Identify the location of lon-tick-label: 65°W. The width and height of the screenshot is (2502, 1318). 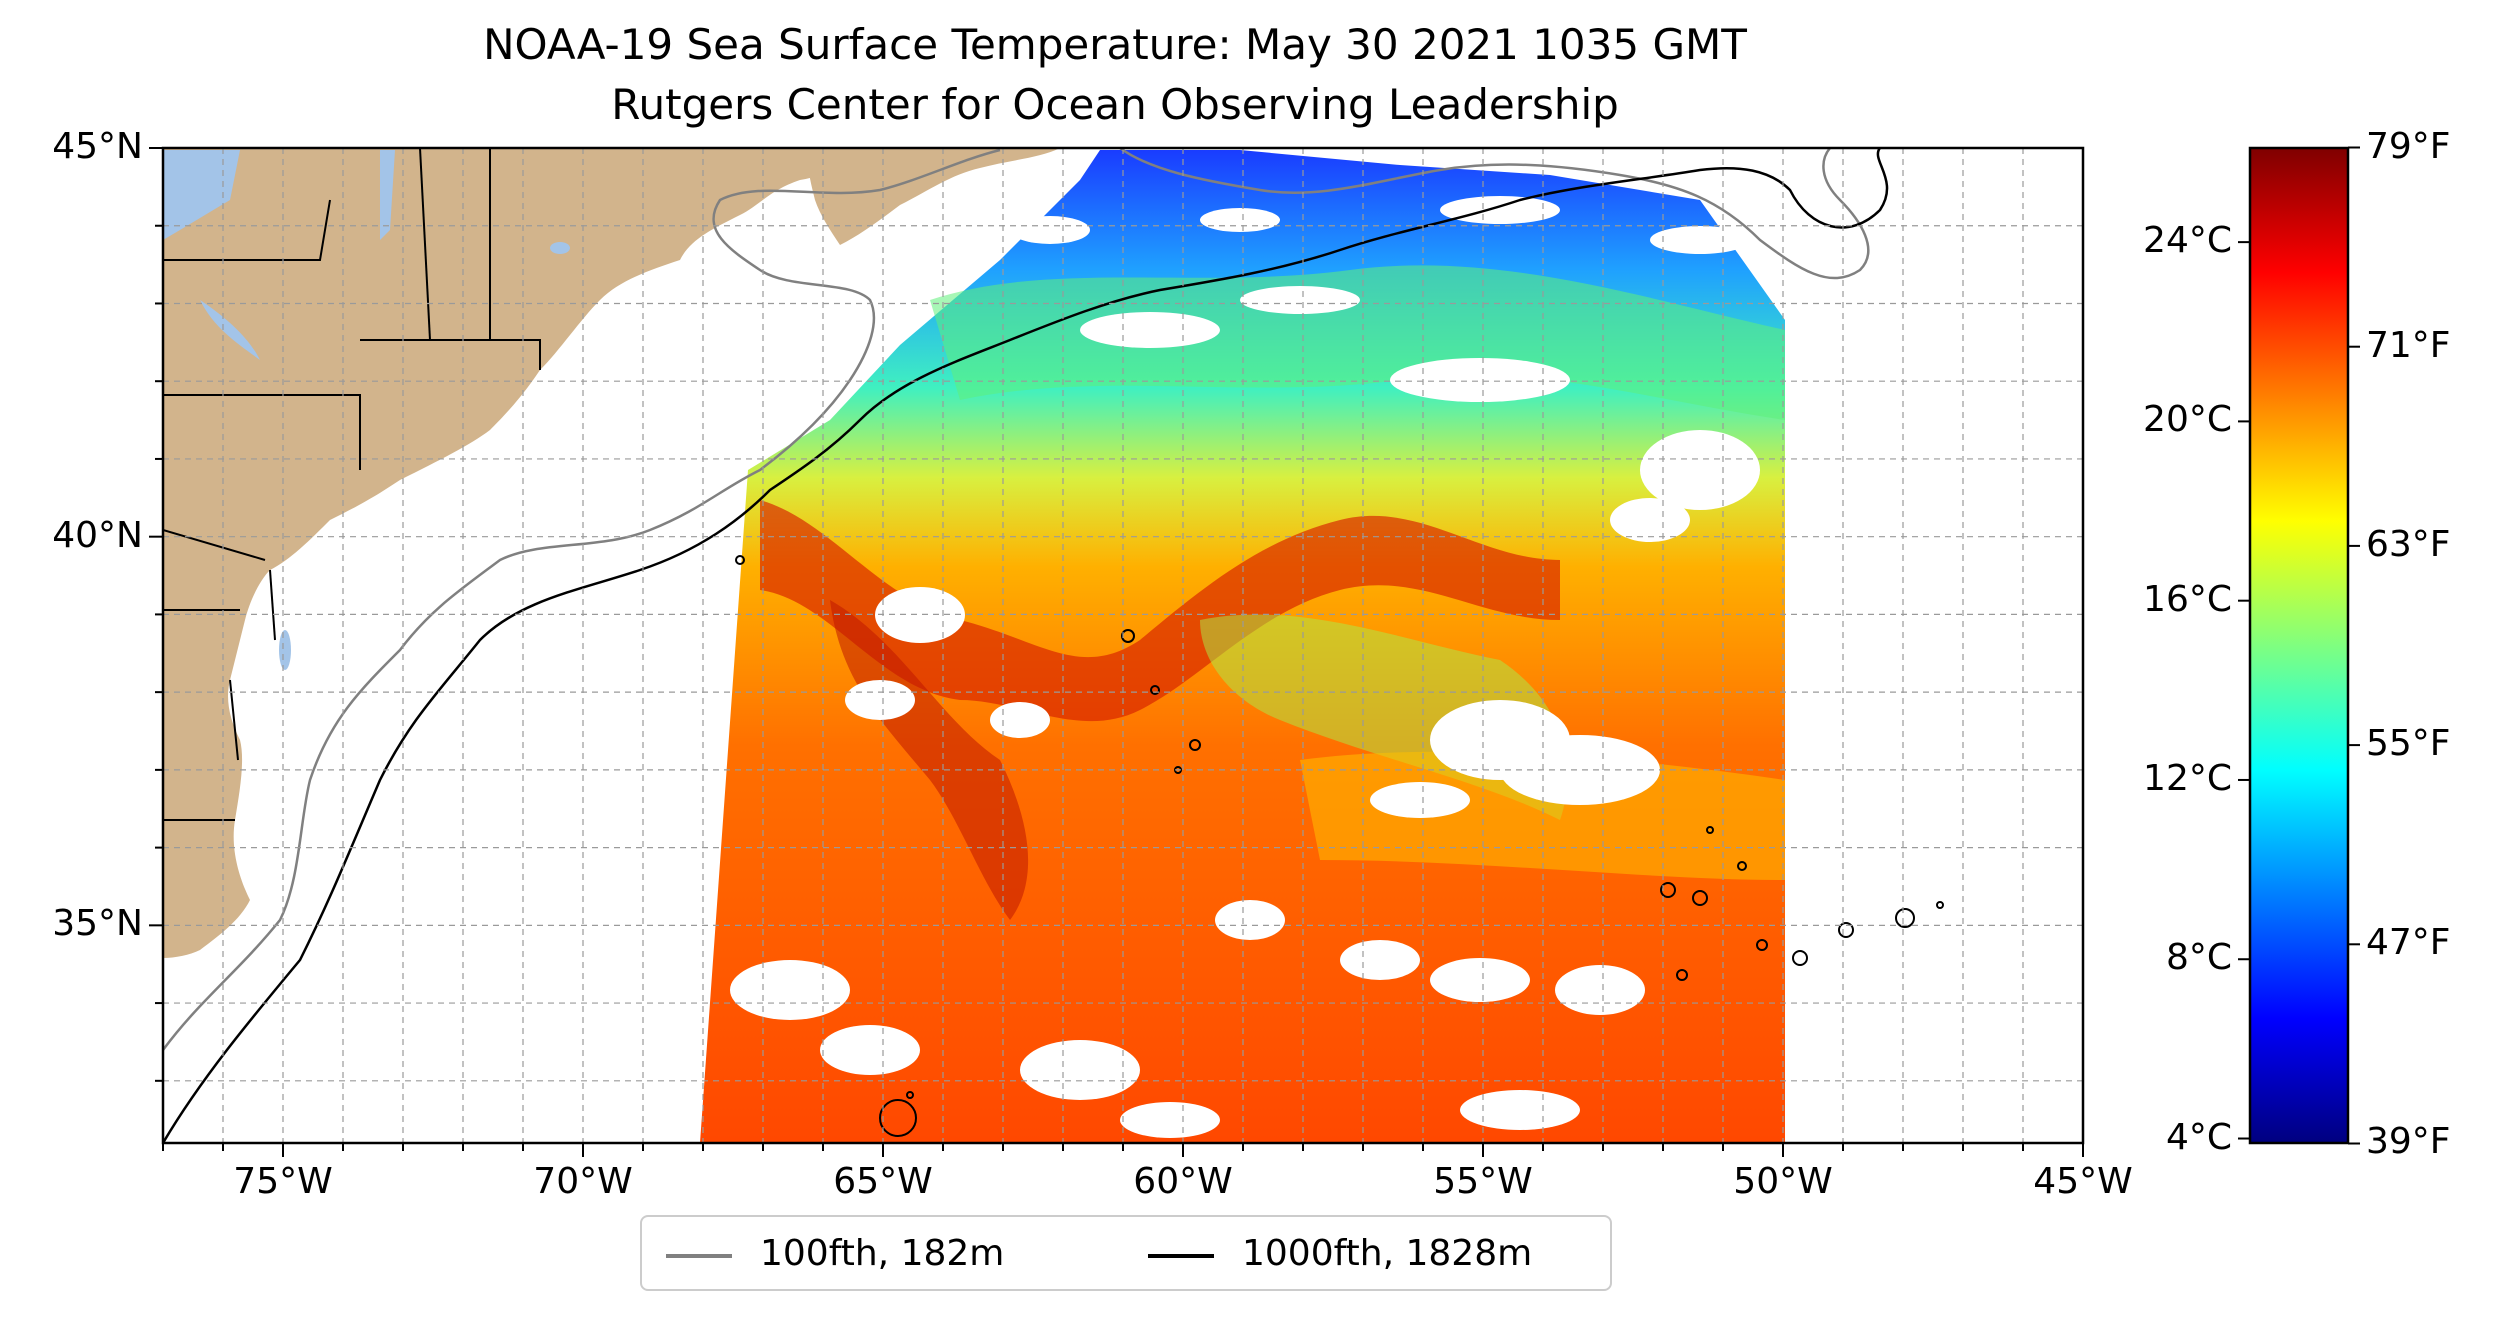
(883, 1181).